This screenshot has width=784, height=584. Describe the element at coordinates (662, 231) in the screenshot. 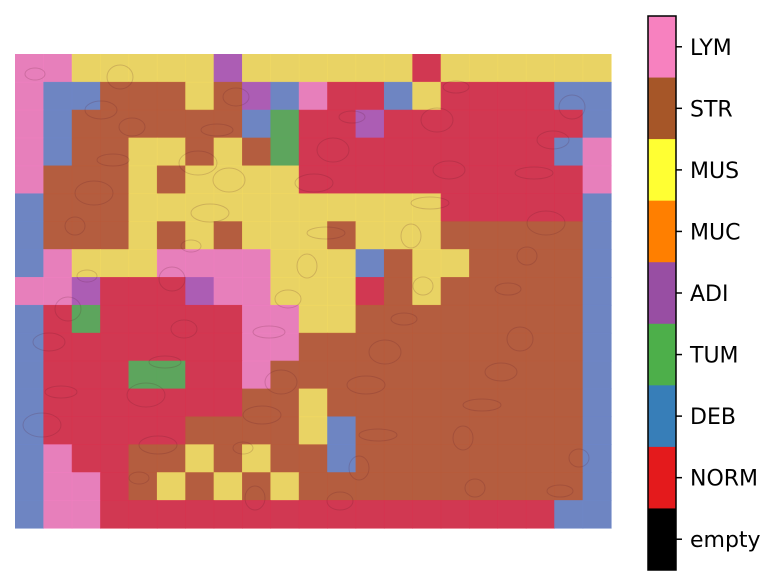

I see `legend-swatch-muc` at that location.